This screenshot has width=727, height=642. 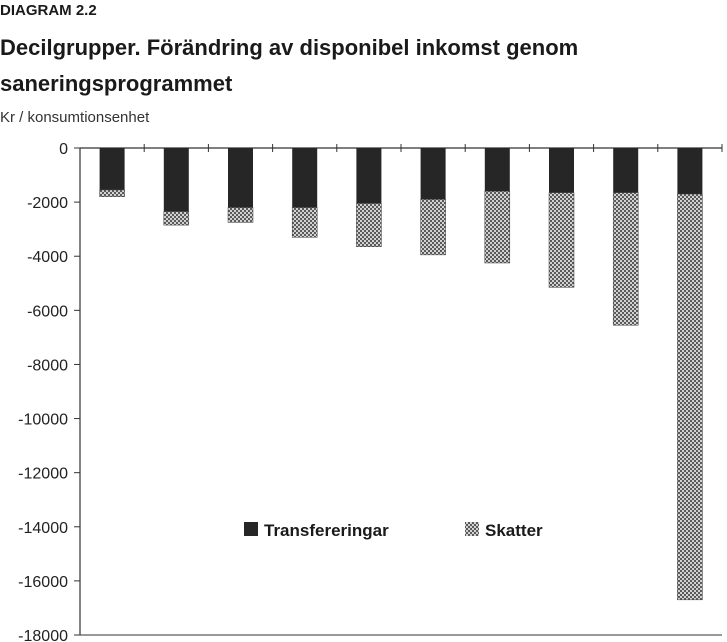 I want to click on chart-legend: Transfereringar Skatter, so click(x=393, y=530).